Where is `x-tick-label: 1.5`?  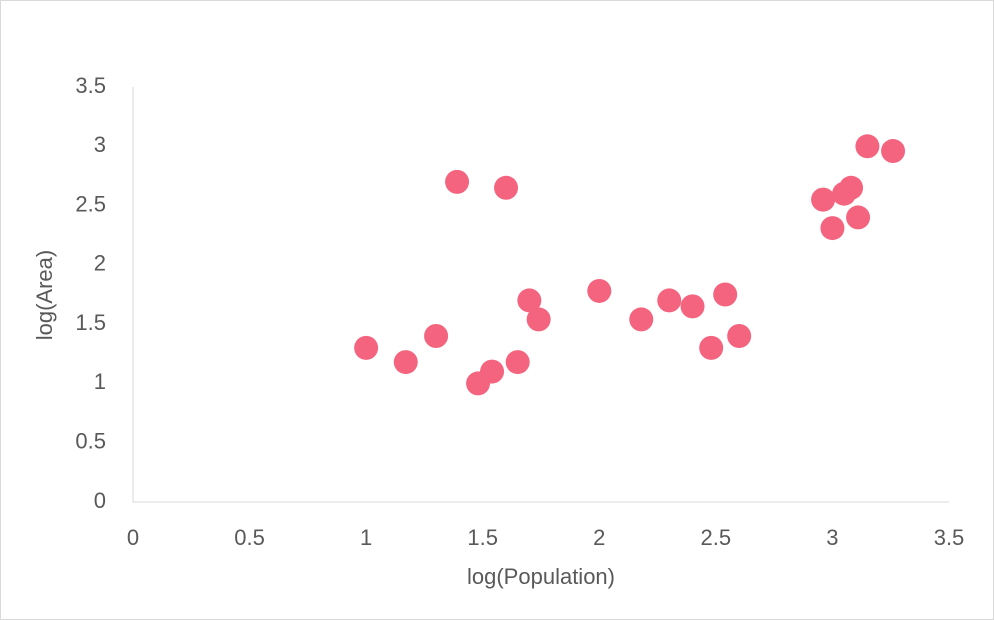
x-tick-label: 1.5 is located at coordinates (482, 537).